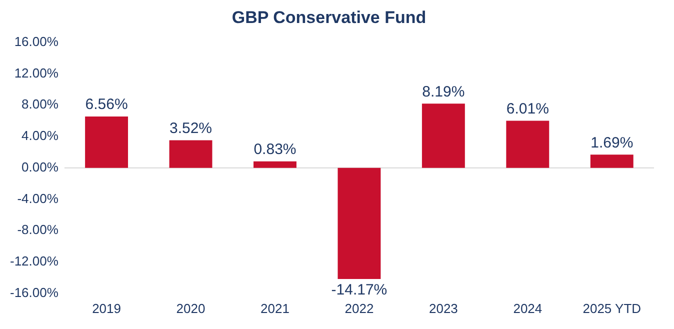 The height and width of the screenshot is (329, 674). I want to click on y-tick-label: -4.00%, so click(38, 198).